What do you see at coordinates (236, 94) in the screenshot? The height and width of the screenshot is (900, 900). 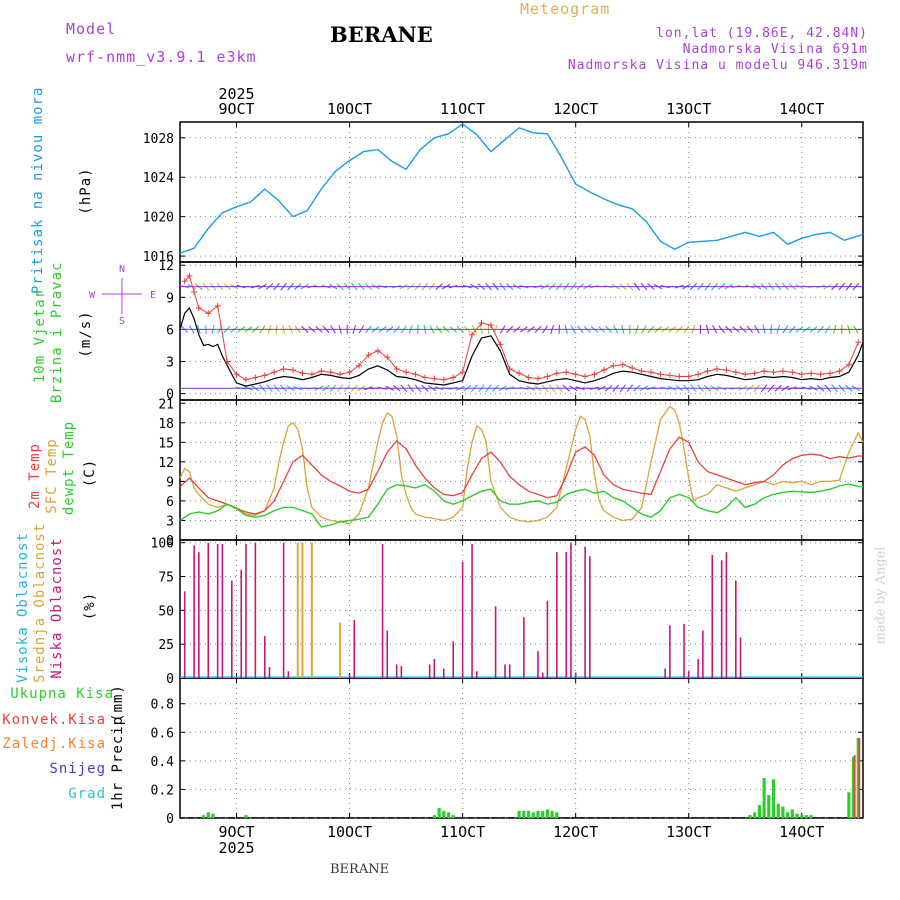 I see `x-top-year: 2025` at bounding box center [236, 94].